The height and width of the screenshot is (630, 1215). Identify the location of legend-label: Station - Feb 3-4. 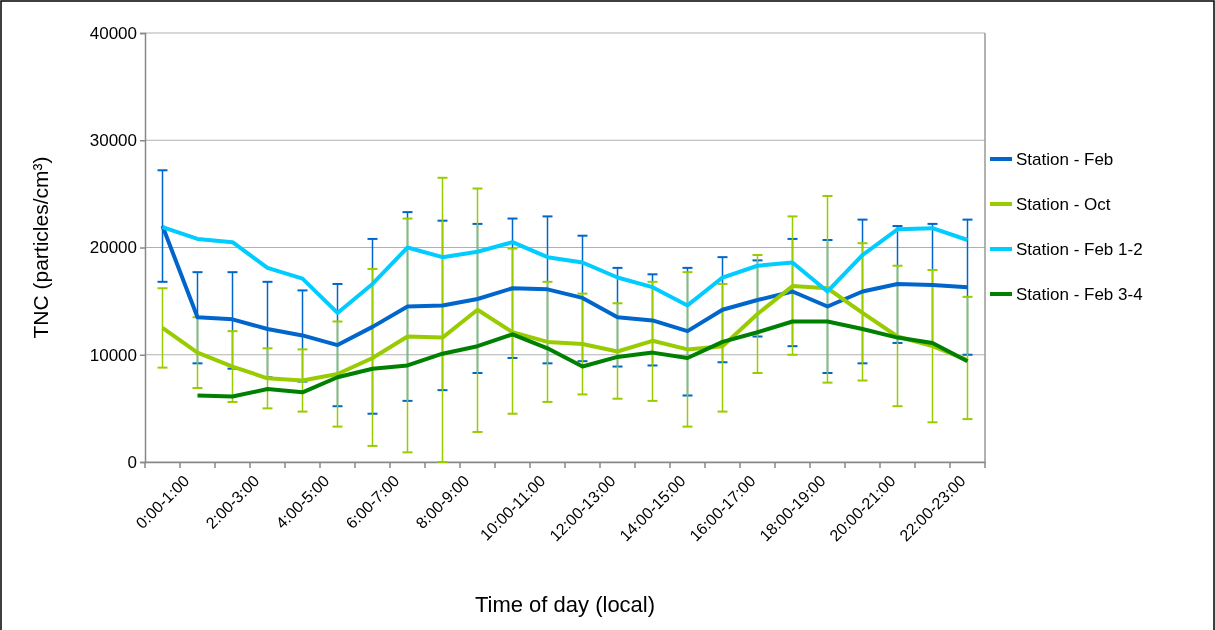
(1079, 294).